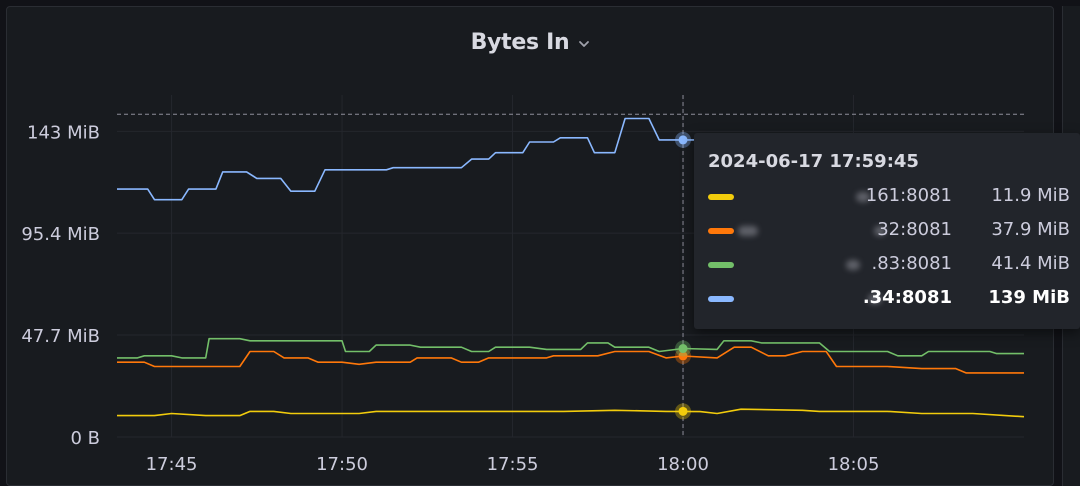  I want to click on tooltip-series-value: 11.9 MiB, so click(1030, 195).